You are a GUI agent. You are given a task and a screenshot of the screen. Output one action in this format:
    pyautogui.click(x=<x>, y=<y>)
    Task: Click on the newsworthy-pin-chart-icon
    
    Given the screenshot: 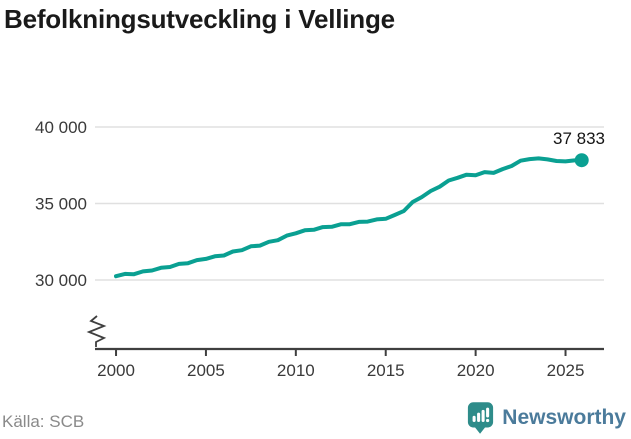 What is the action you would take?
    pyautogui.click(x=481, y=418)
    